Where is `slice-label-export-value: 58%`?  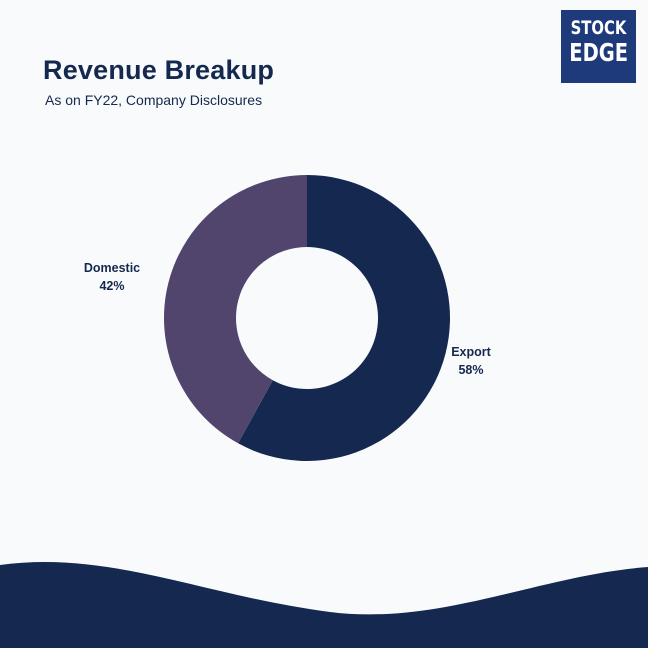
slice-label-export-value: 58% is located at coordinates (471, 370).